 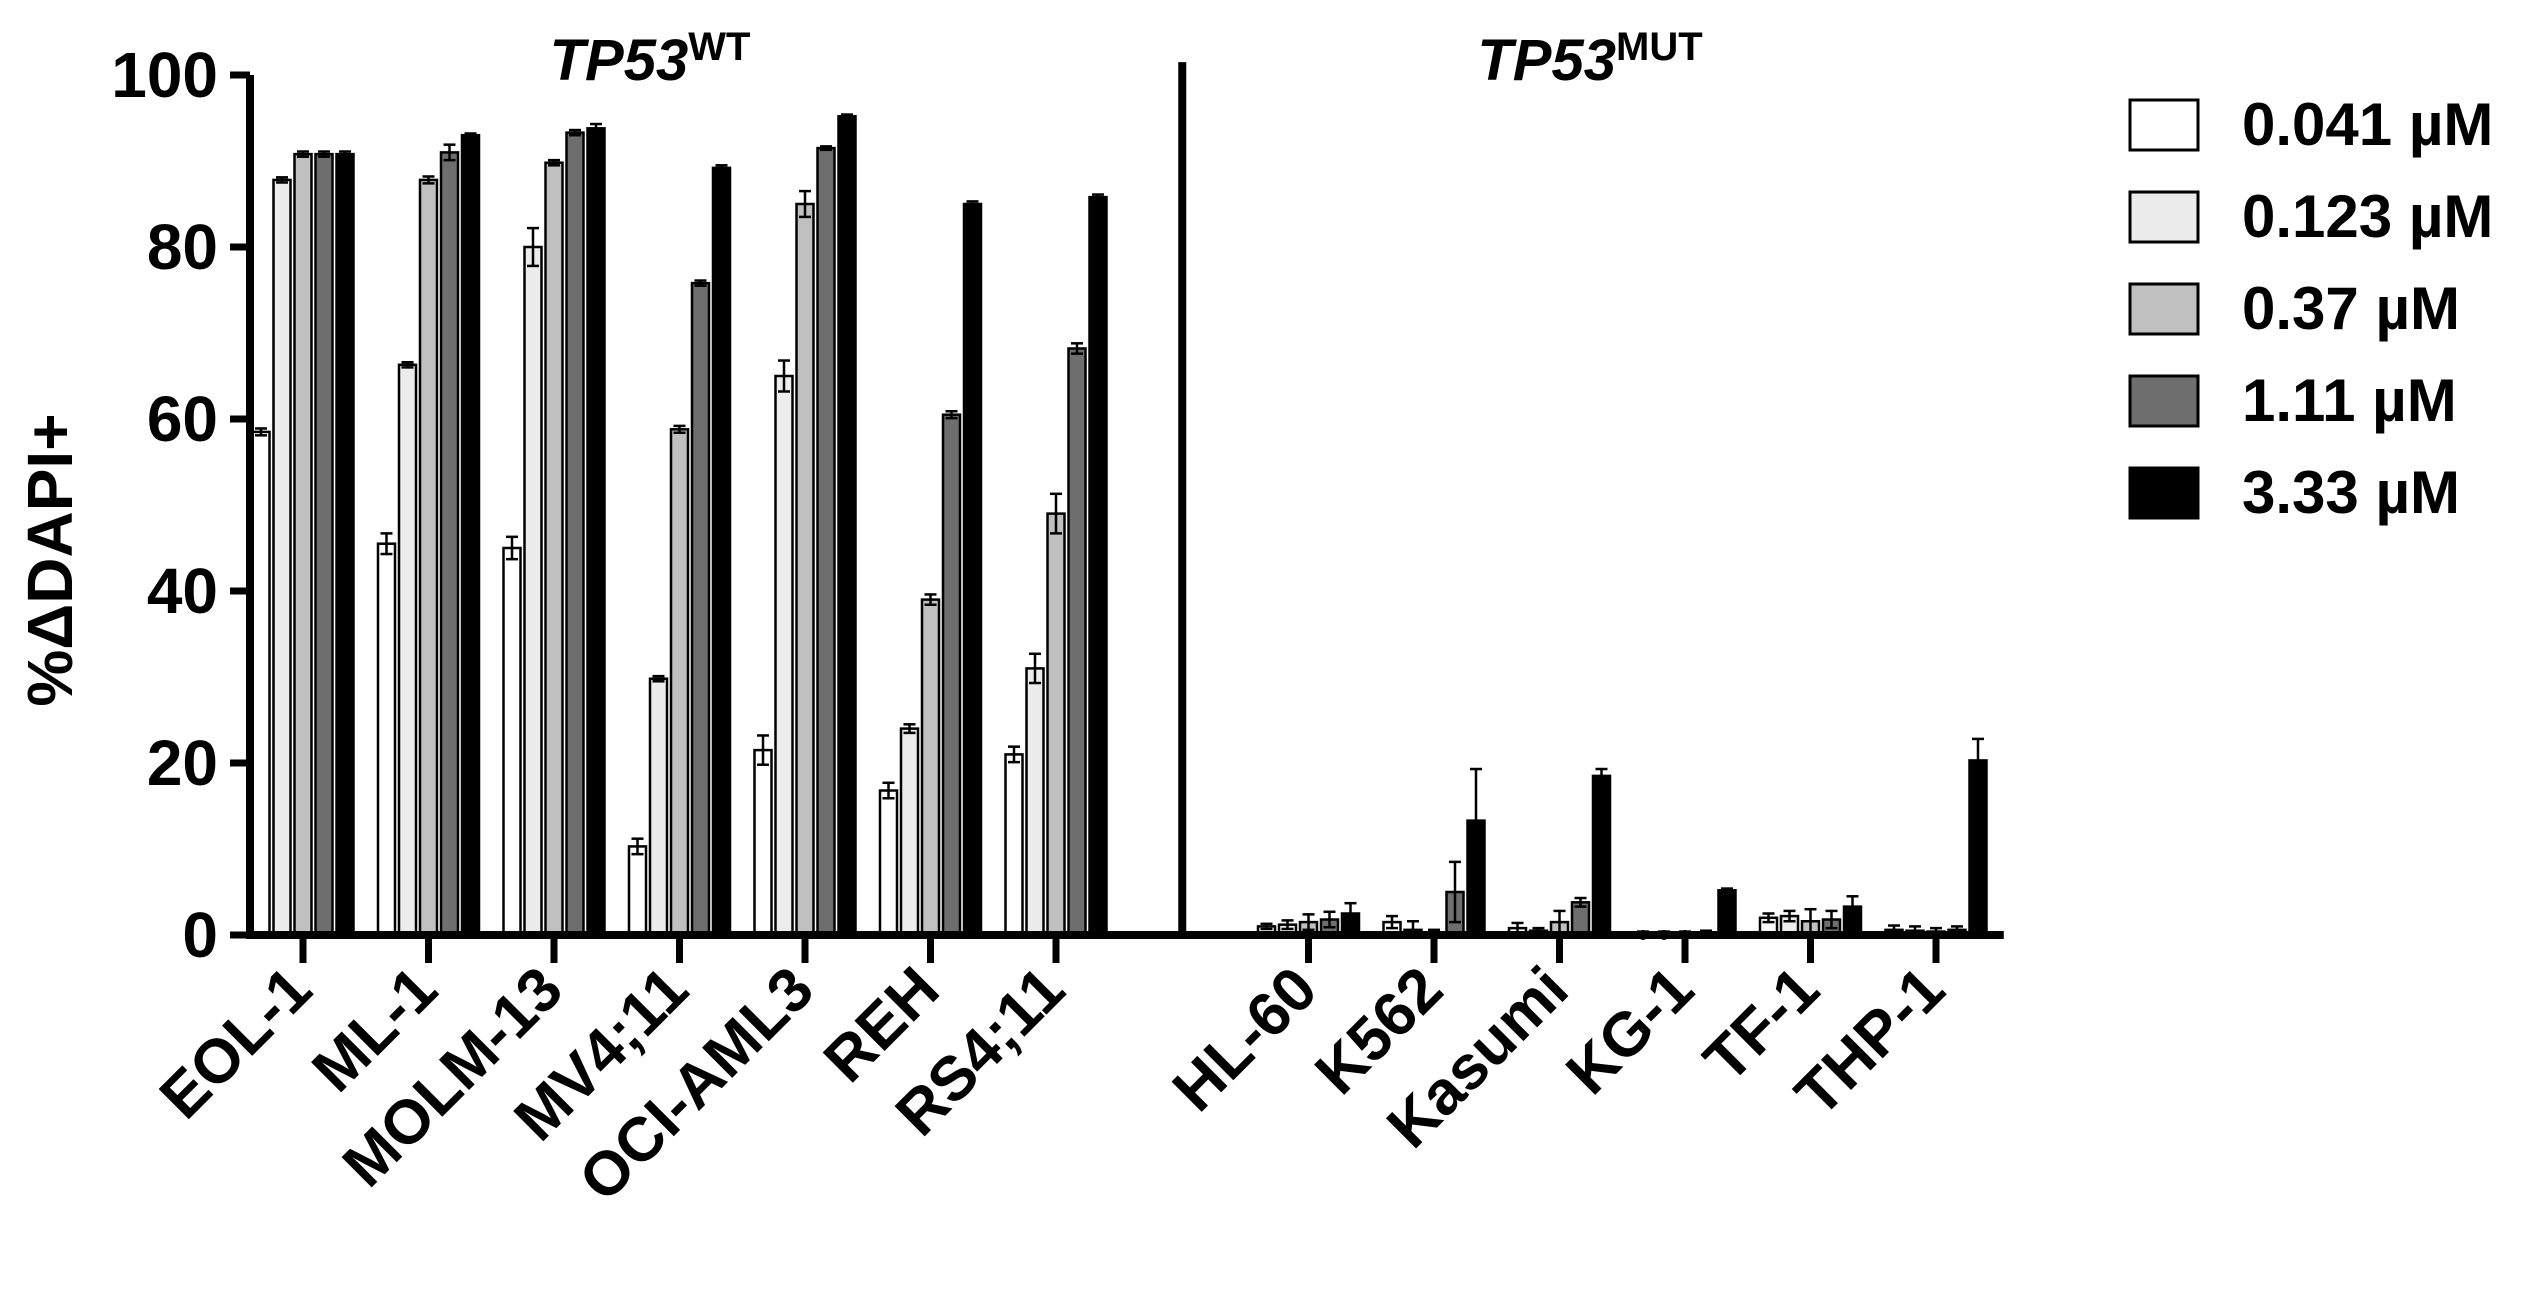 What do you see at coordinates (1245, 1039) in the screenshot?
I see `x-tick-label: HL-60` at bounding box center [1245, 1039].